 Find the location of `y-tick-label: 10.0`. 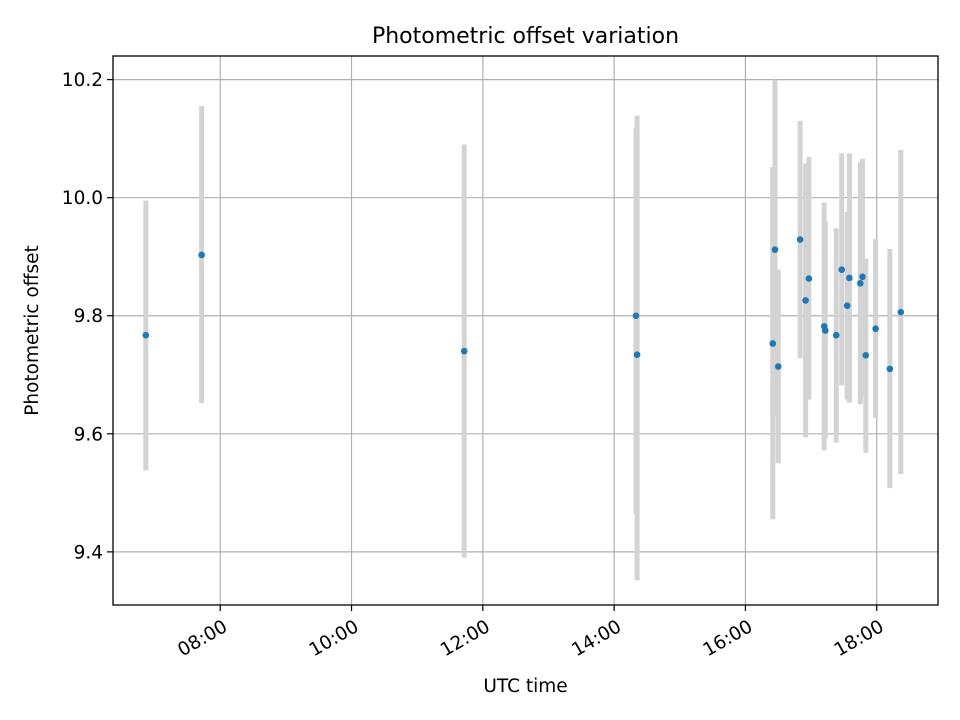

y-tick-label: 10.0 is located at coordinates (82, 198).